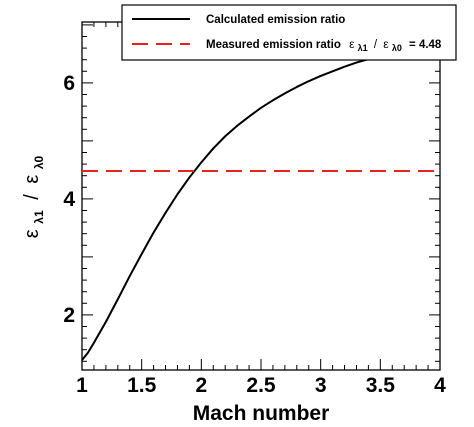 The height and width of the screenshot is (427, 474). Describe the element at coordinates (397, 48) in the screenshot. I see `legend-sub-2: λ0` at that location.